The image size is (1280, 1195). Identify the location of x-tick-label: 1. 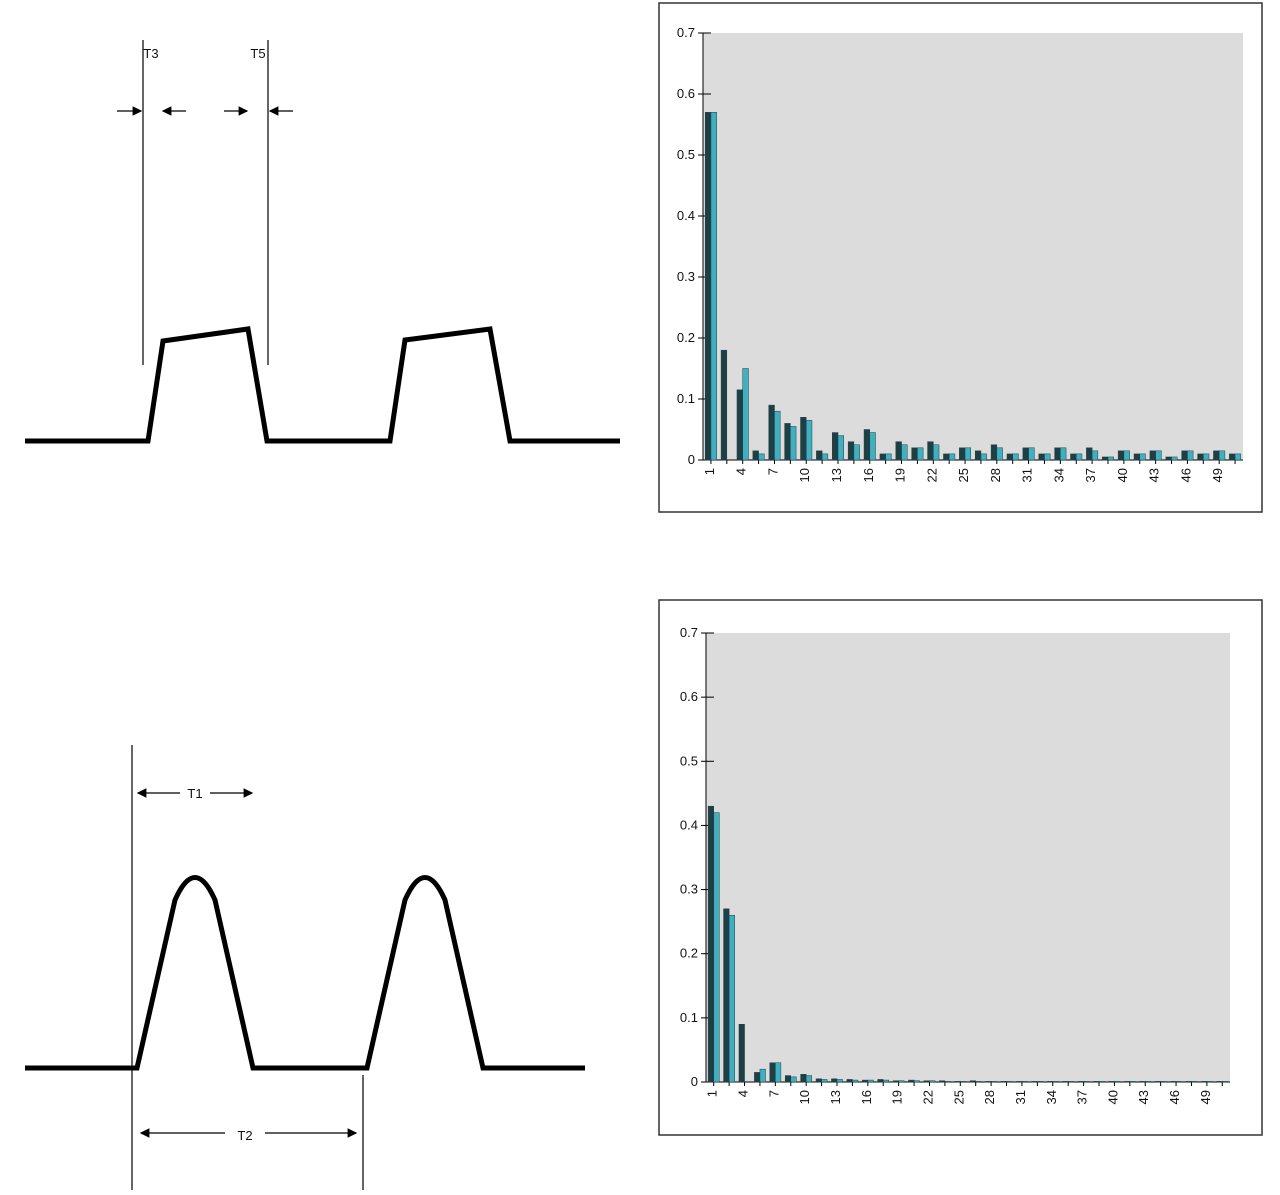
(712, 1093).